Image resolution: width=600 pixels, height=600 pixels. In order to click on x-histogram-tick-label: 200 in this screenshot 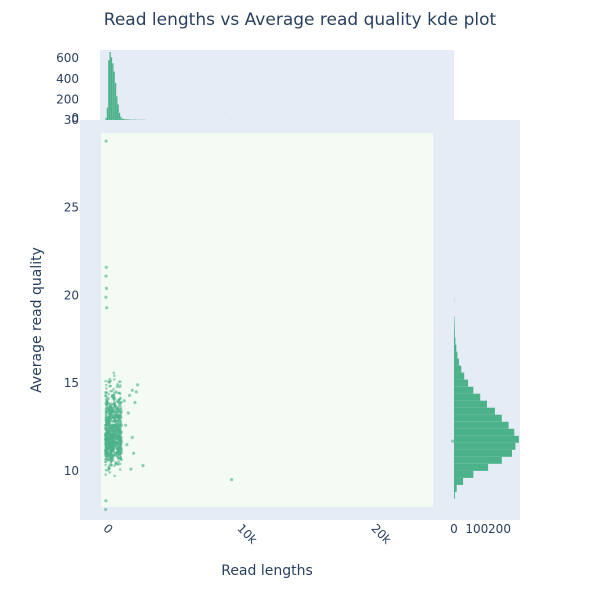, I will do `click(67, 99)`.